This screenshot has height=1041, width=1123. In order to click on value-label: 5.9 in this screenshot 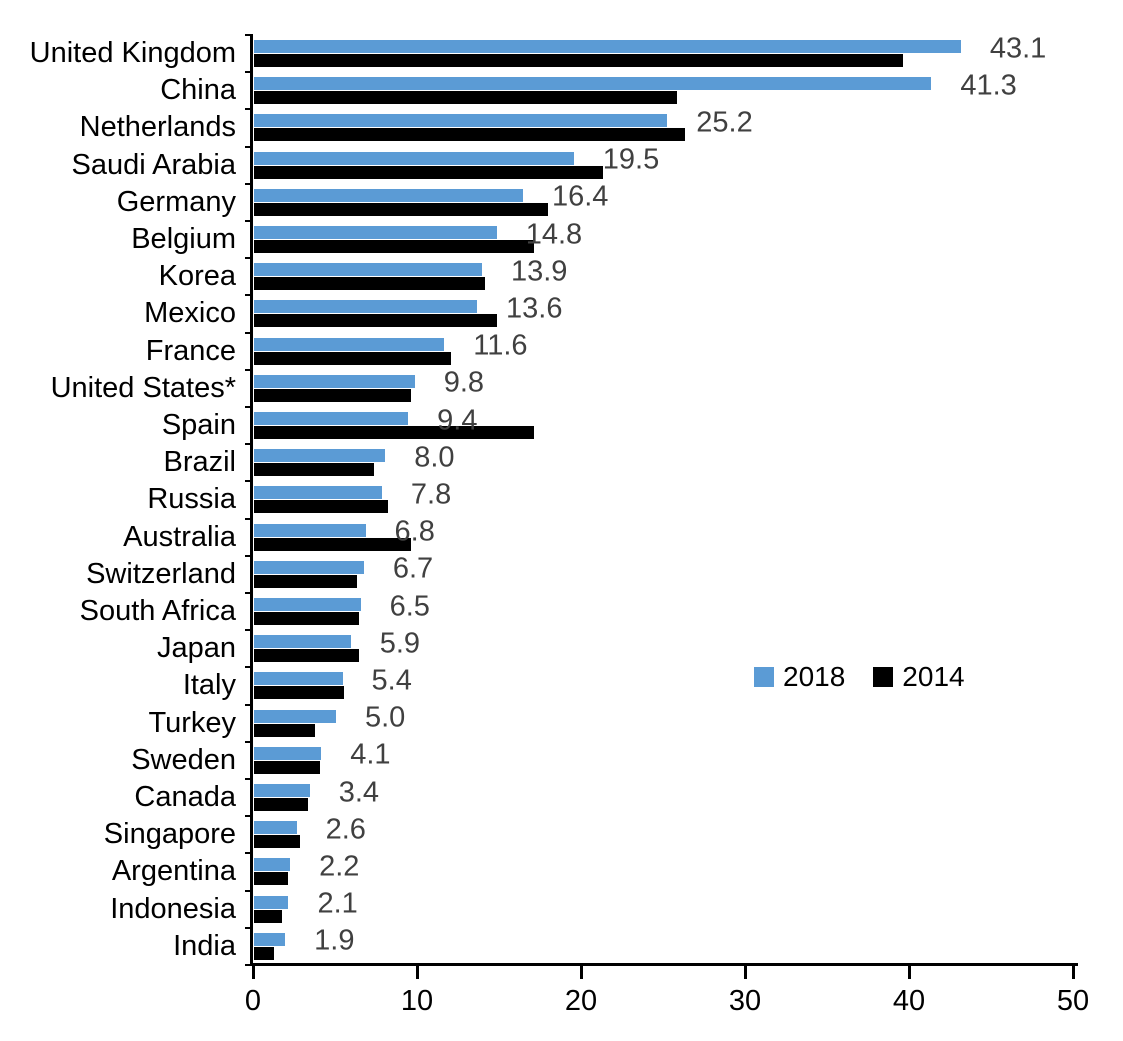, I will do `click(400, 643)`.